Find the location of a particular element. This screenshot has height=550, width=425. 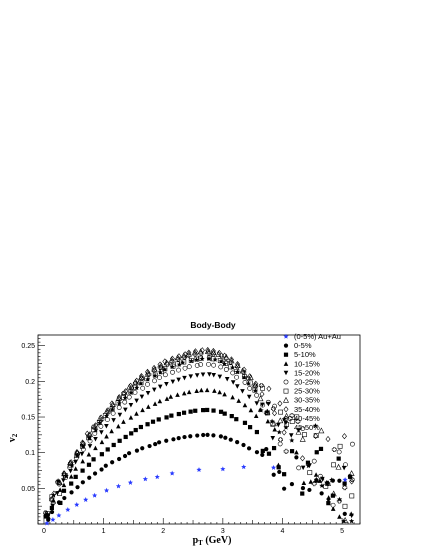

y-tick-label: 0.05 is located at coordinates (28, 489).